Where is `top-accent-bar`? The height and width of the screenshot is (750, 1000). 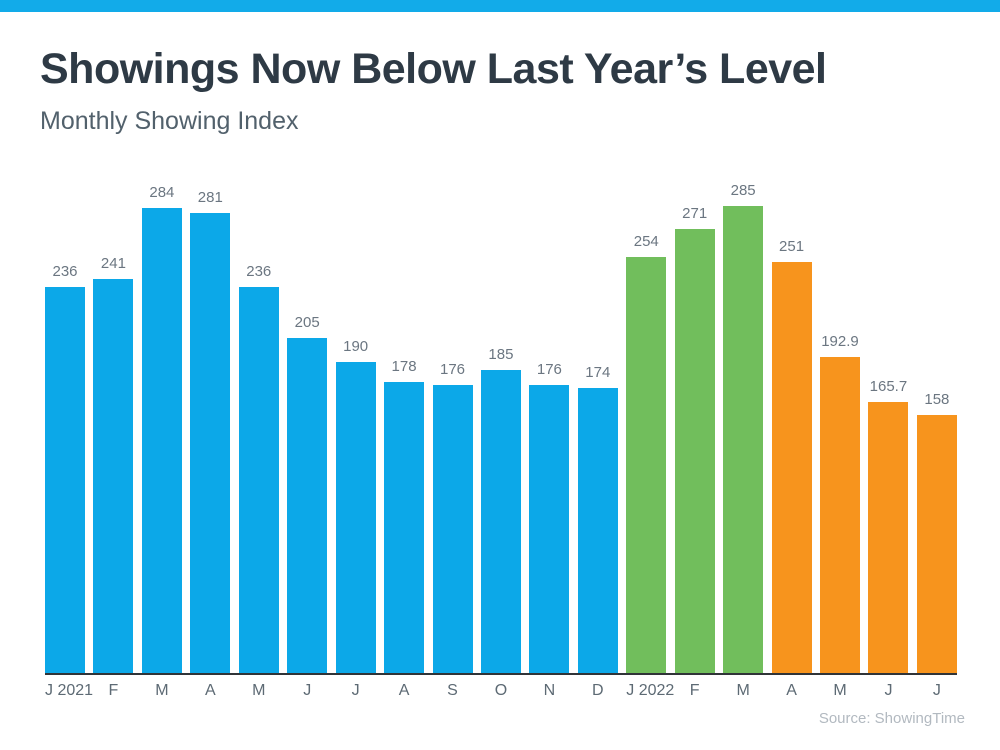
top-accent-bar is located at coordinates (500, 6).